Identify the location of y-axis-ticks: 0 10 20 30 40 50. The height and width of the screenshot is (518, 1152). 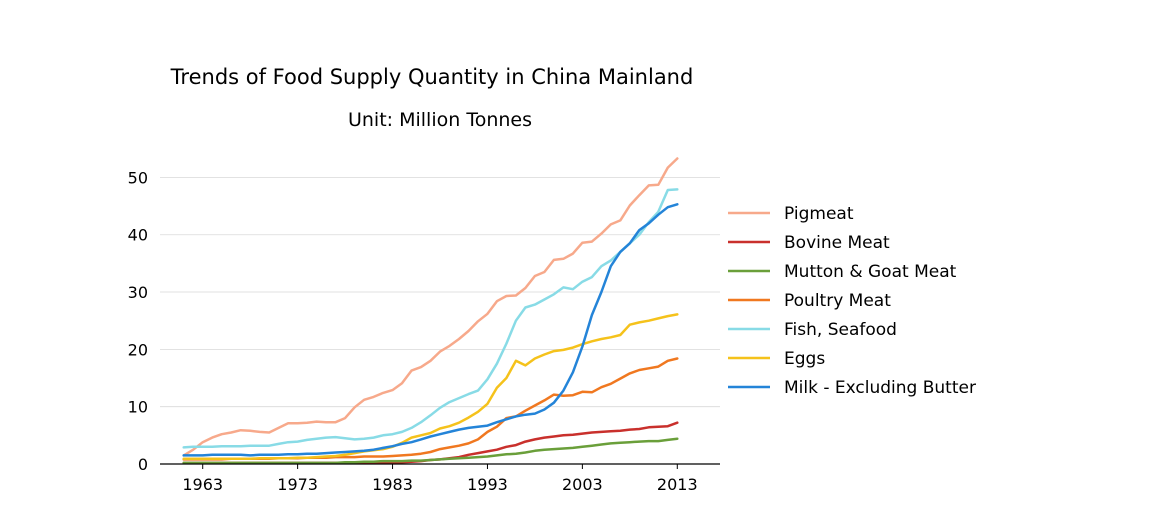
(138, 321).